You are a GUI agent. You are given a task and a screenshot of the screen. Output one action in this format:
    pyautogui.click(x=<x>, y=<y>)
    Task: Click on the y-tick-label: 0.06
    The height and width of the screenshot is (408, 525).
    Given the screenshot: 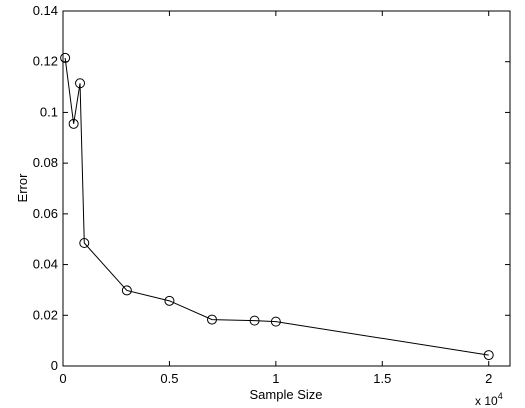 What is the action you would take?
    pyautogui.click(x=45, y=213)
    